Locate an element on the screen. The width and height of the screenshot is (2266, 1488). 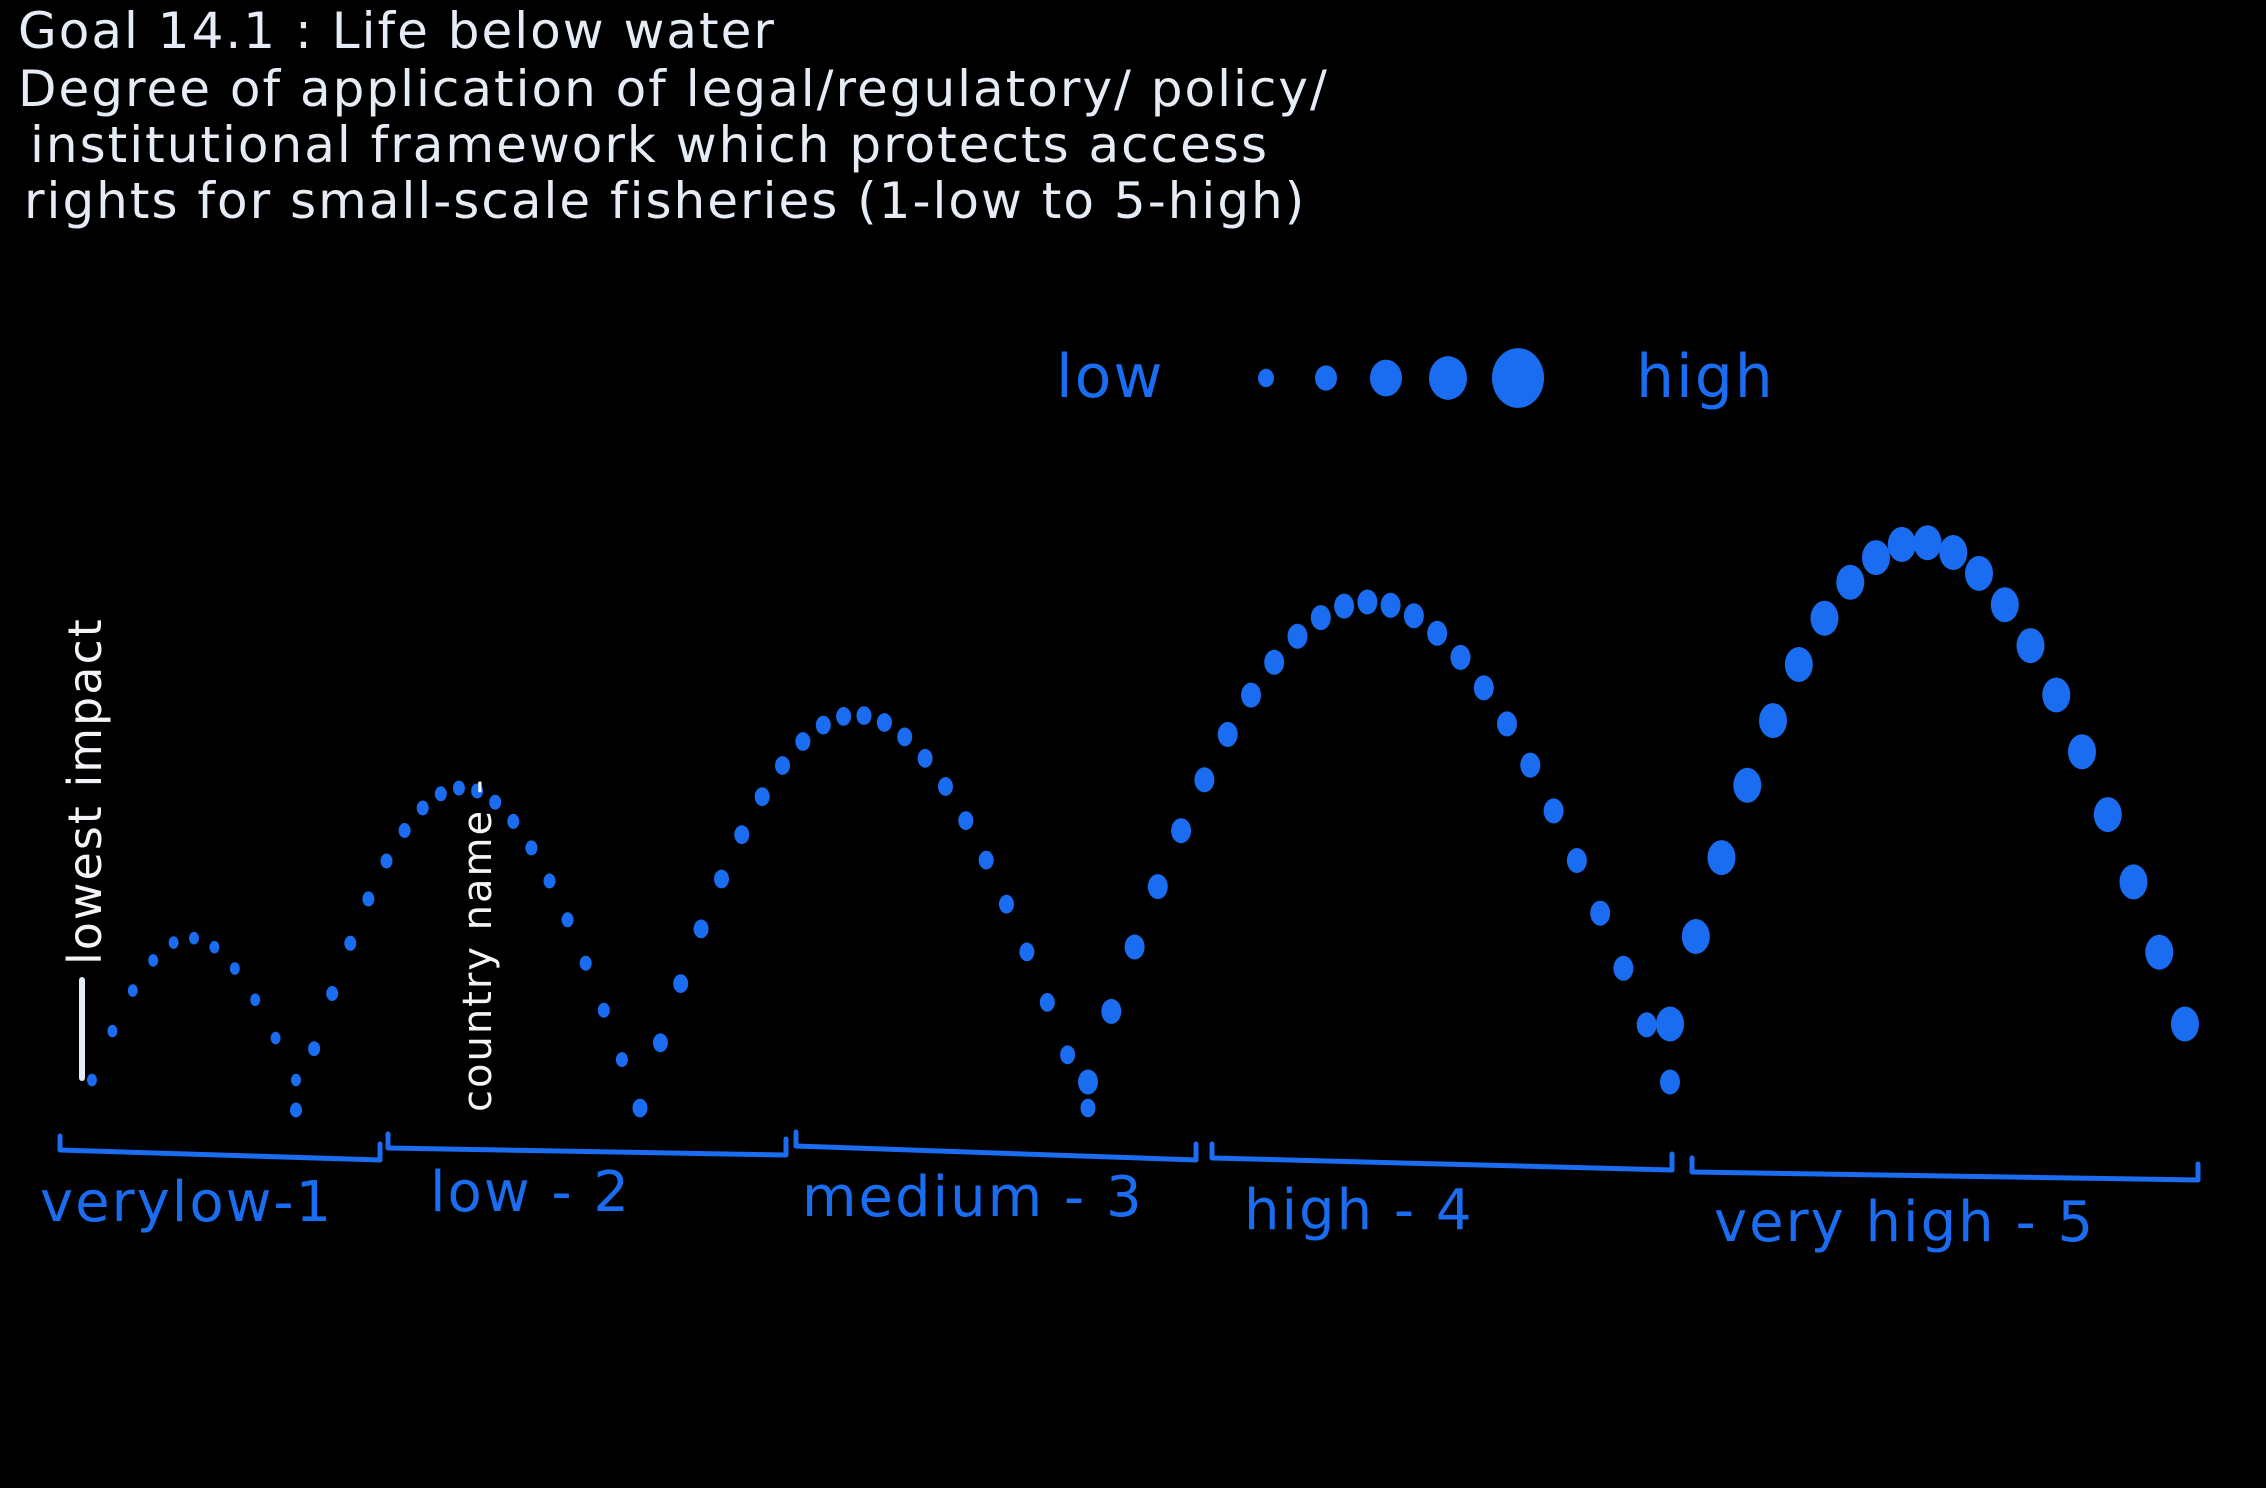
country-name-note: country name - is located at coordinates (478, 944).